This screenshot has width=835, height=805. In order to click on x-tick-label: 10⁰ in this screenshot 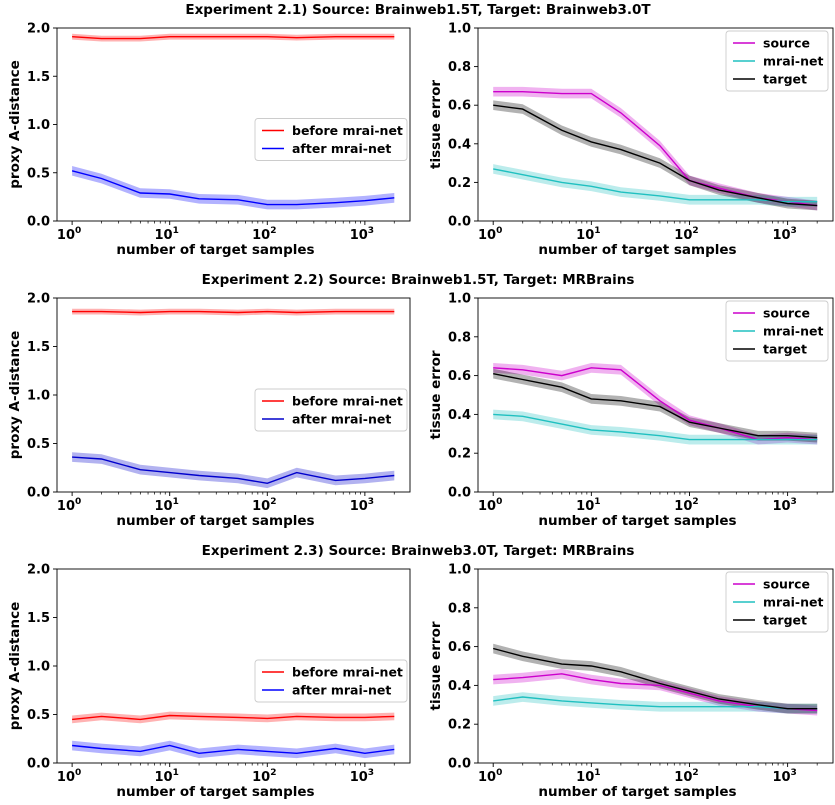, I will do `click(69, 505)`.